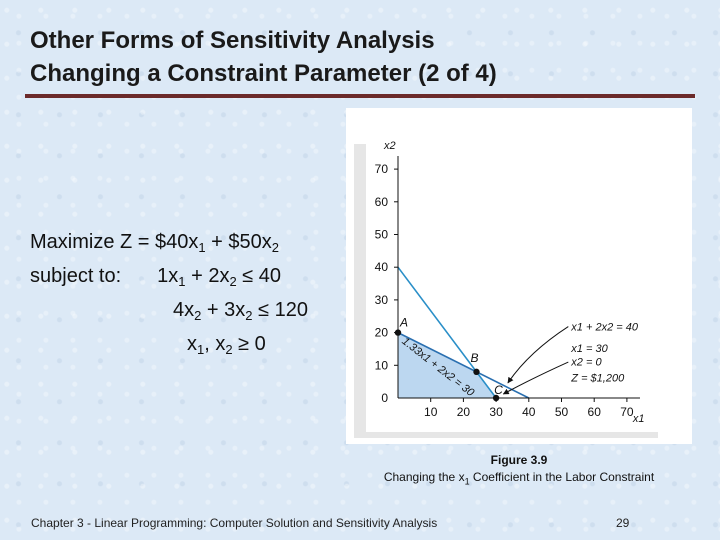 The image size is (720, 540). What do you see at coordinates (474, 358) in the screenshot?
I see `point-label-b: B` at bounding box center [474, 358].